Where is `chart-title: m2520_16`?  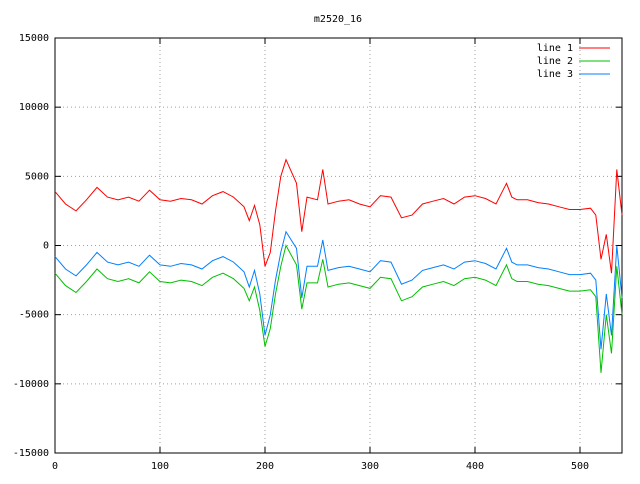
chart-title: m2520_16 is located at coordinates (338, 19).